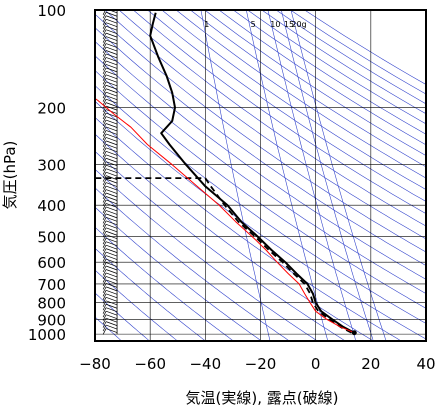  What do you see at coordinates (51, 263) in the screenshot?
I see `y-tick-label: 600` at bounding box center [51, 263].